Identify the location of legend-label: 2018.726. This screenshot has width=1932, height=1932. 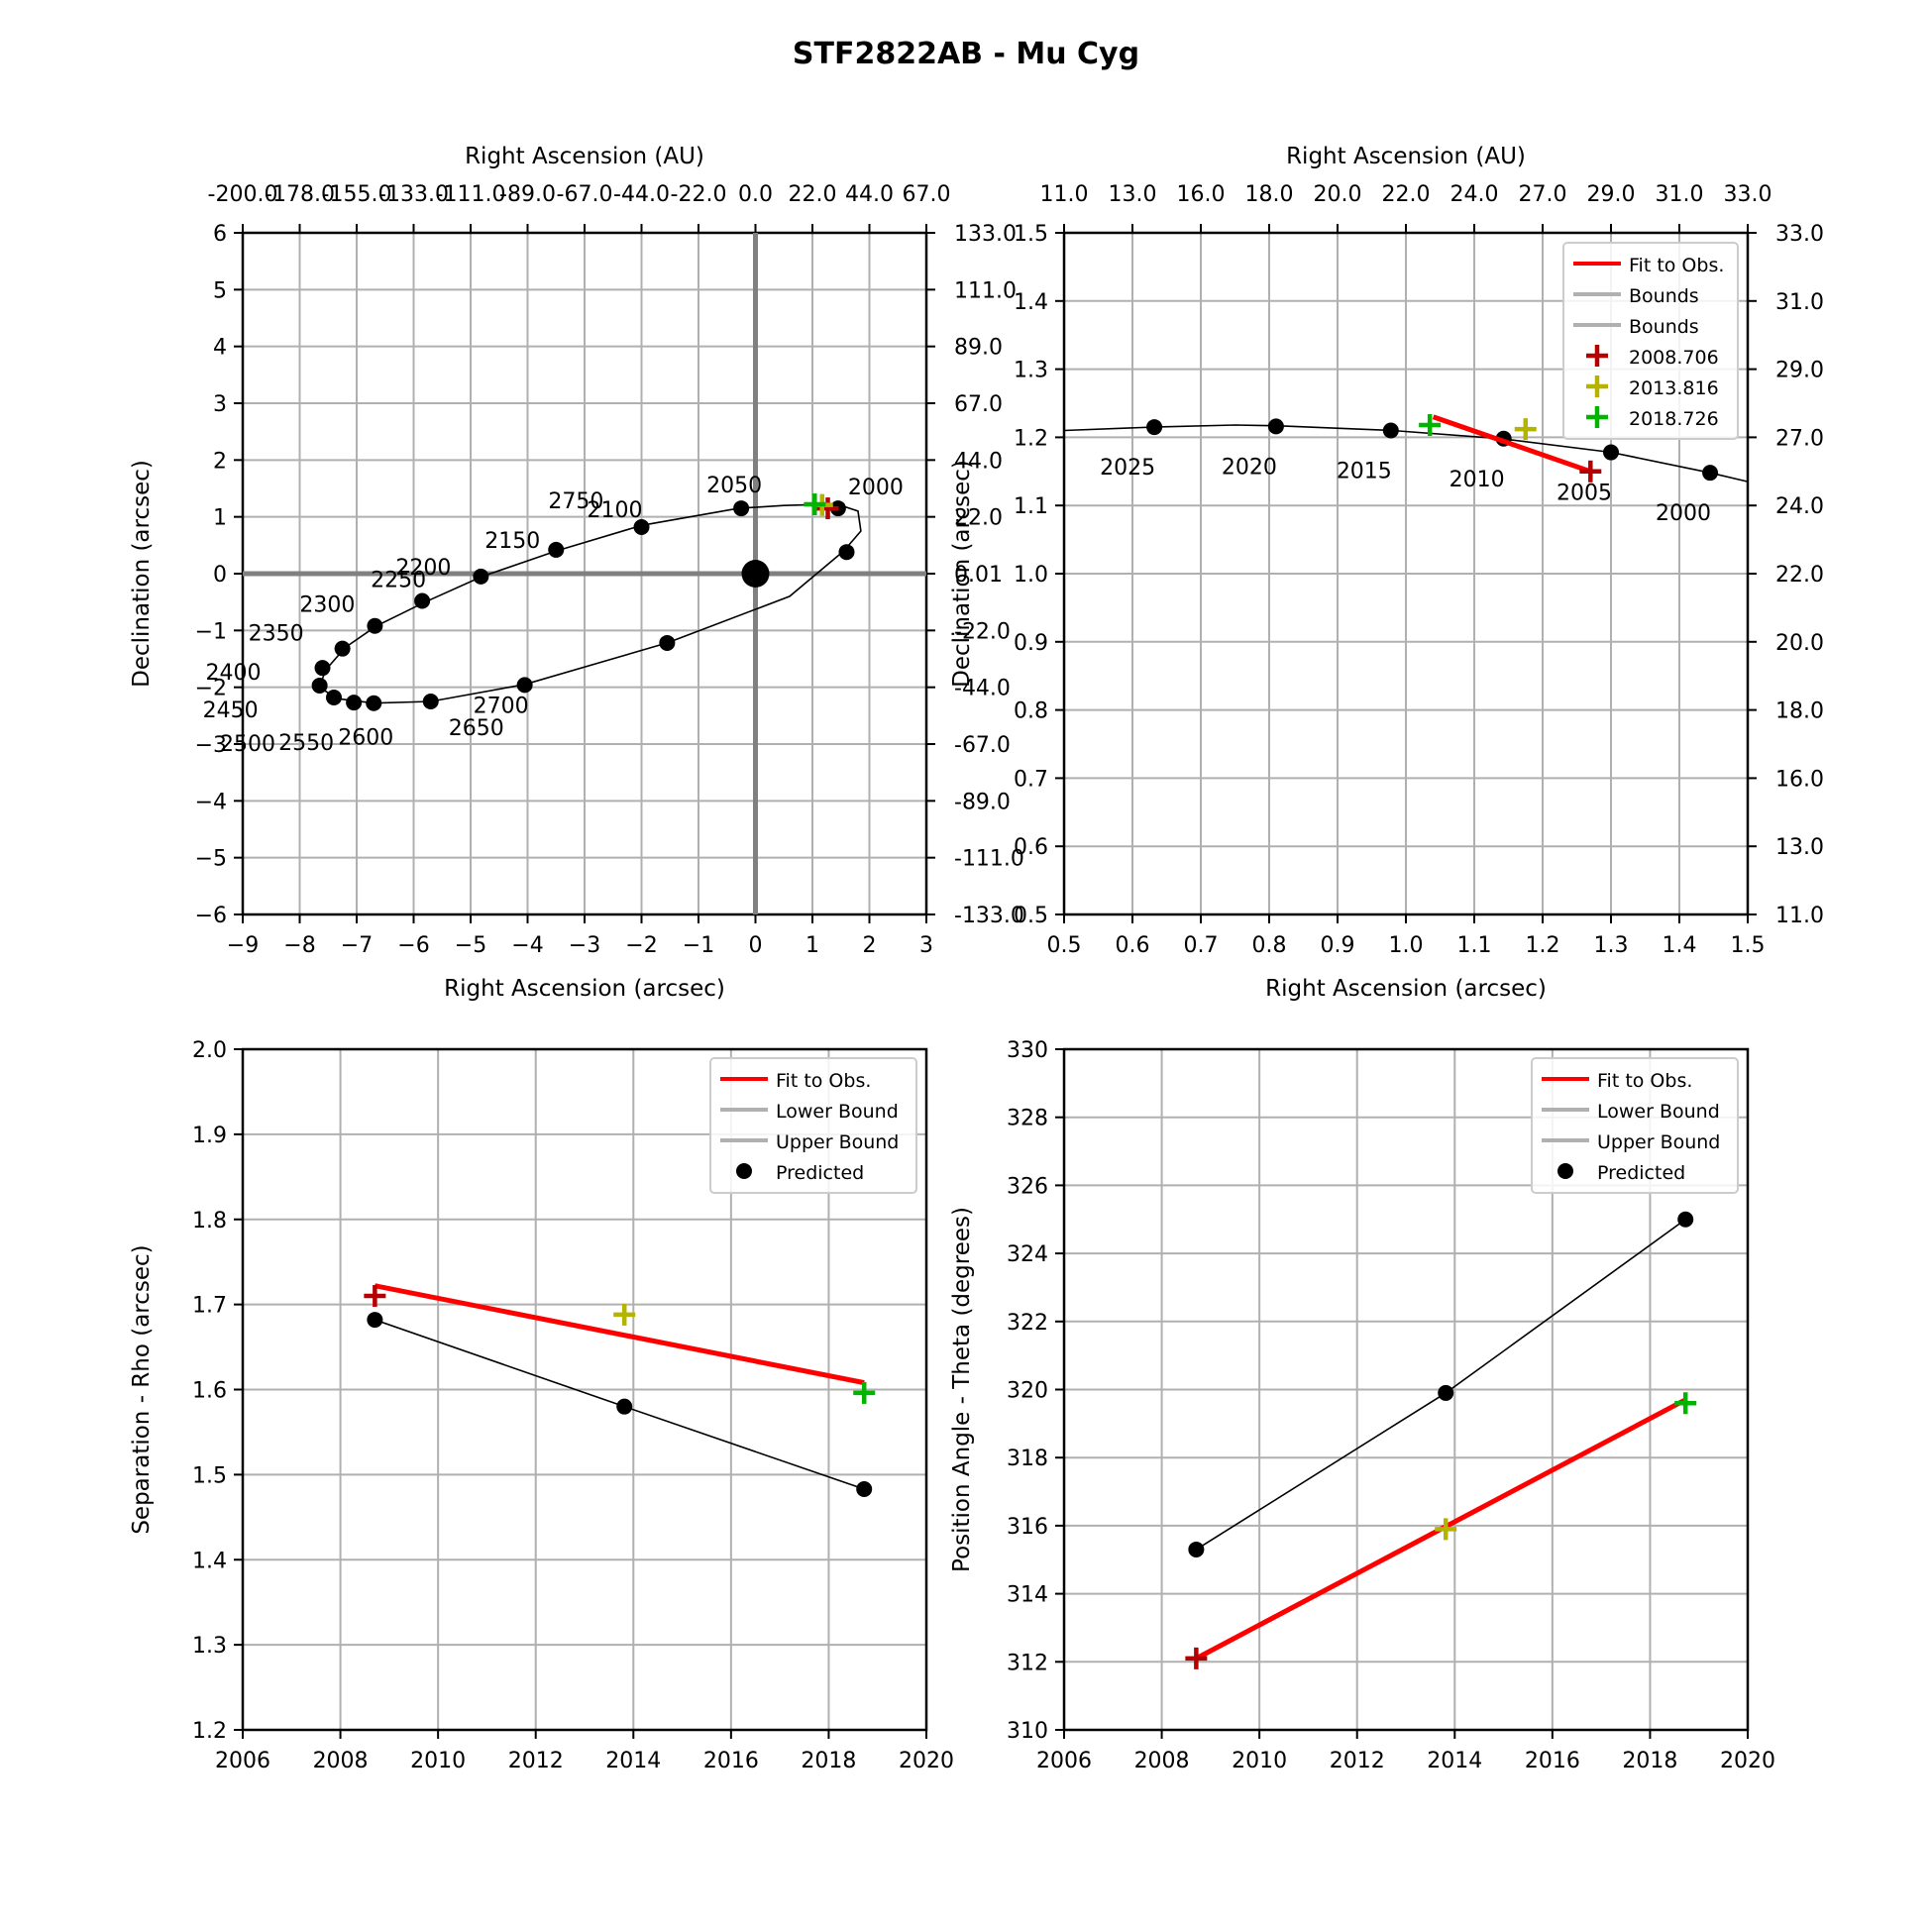
(1674, 419).